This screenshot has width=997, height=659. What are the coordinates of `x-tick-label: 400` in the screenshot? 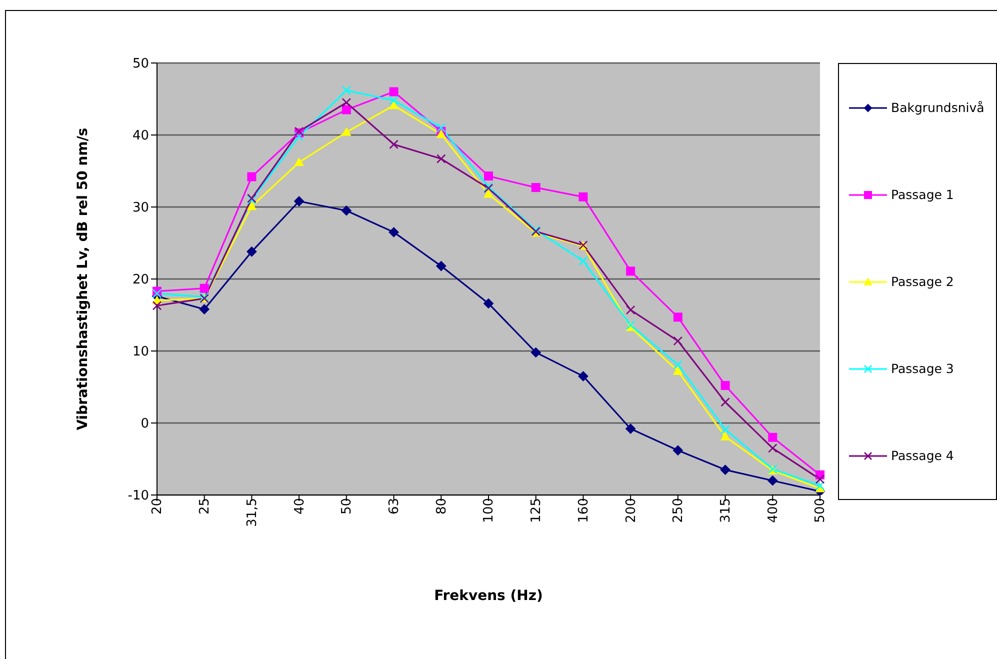 It's located at (773, 510).